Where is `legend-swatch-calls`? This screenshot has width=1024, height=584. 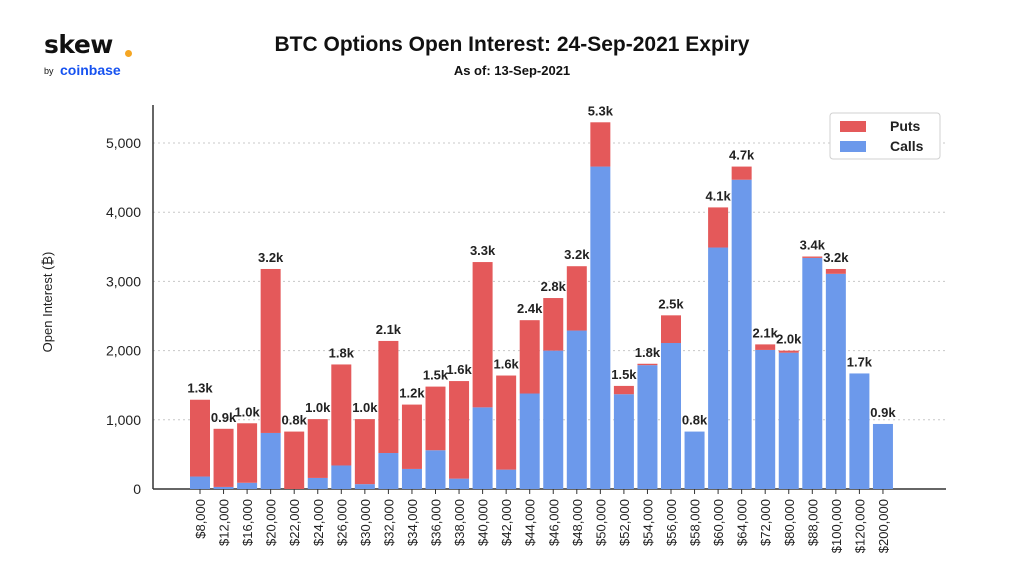 legend-swatch-calls is located at coordinates (853, 146).